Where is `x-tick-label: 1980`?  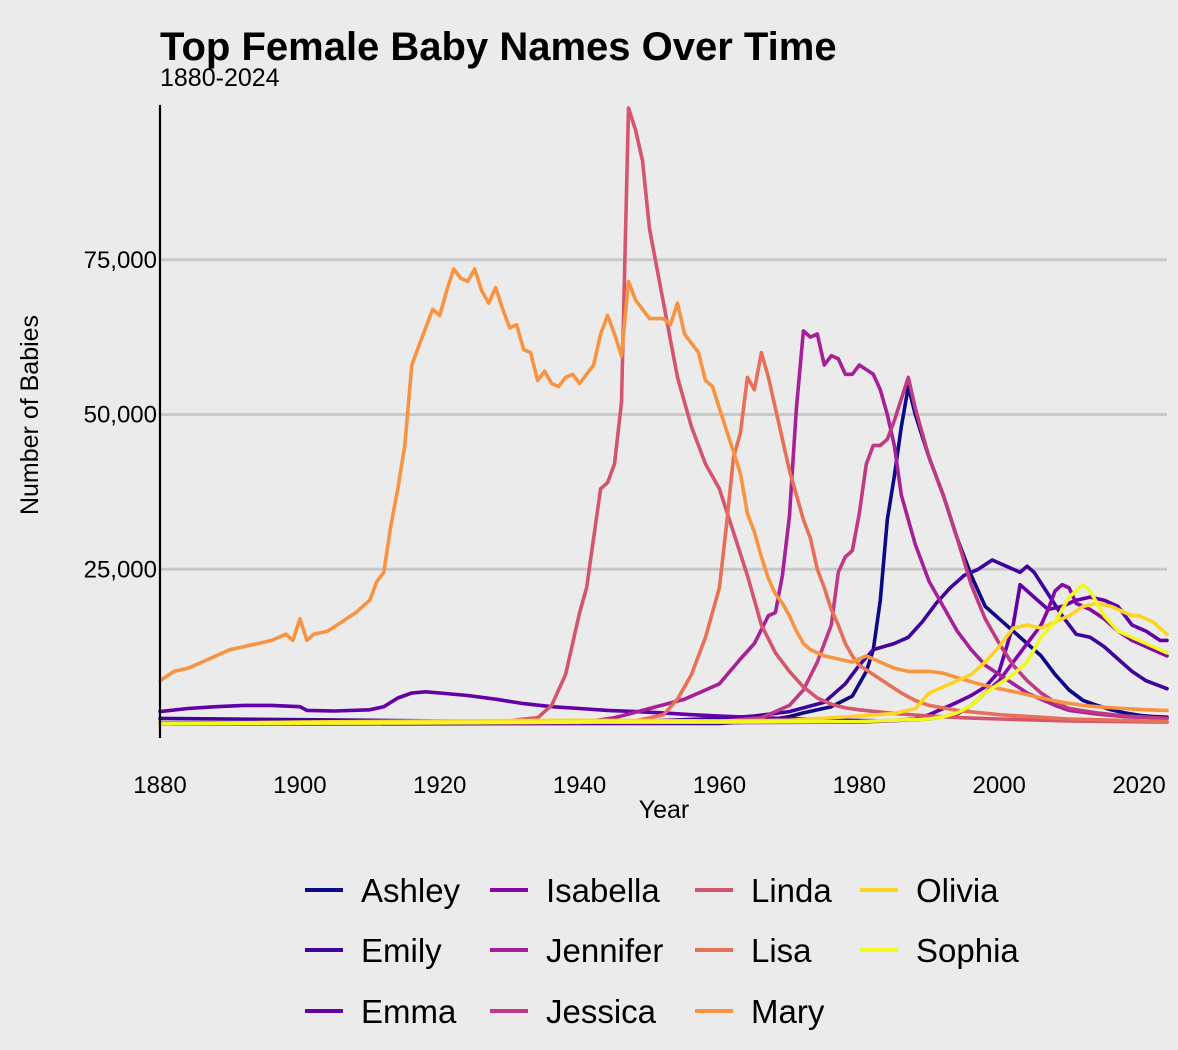 x-tick-label: 1980 is located at coordinates (859, 785).